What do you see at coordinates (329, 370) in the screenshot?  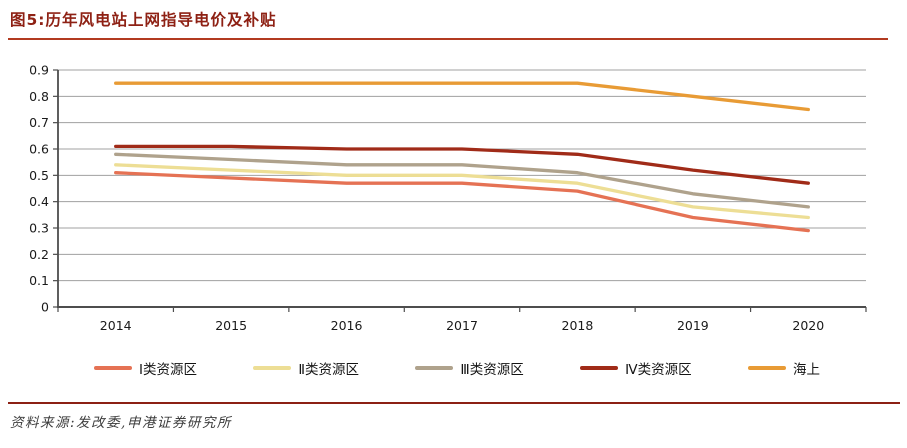 I see `legend-label: Ⅱ类资源区` at bounding box center [329, 370].